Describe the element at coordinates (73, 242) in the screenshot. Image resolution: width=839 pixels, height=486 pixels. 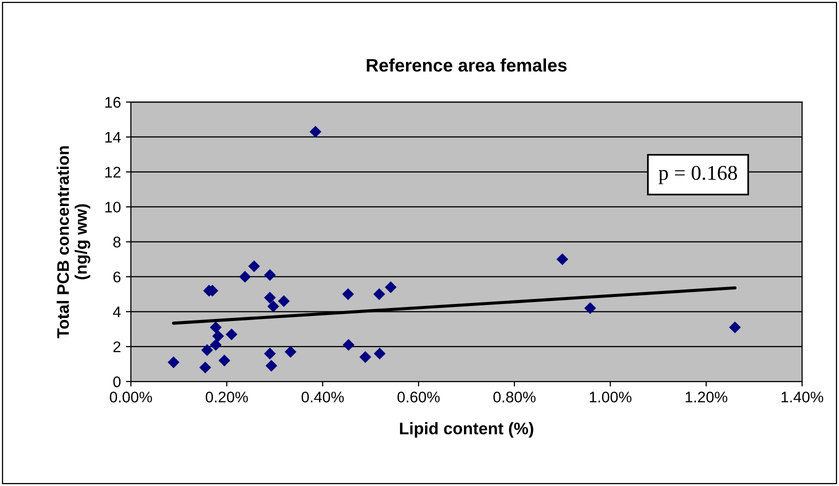
I see `y-axis-title: Total PCB concentration (ng/g ww)` at that location.